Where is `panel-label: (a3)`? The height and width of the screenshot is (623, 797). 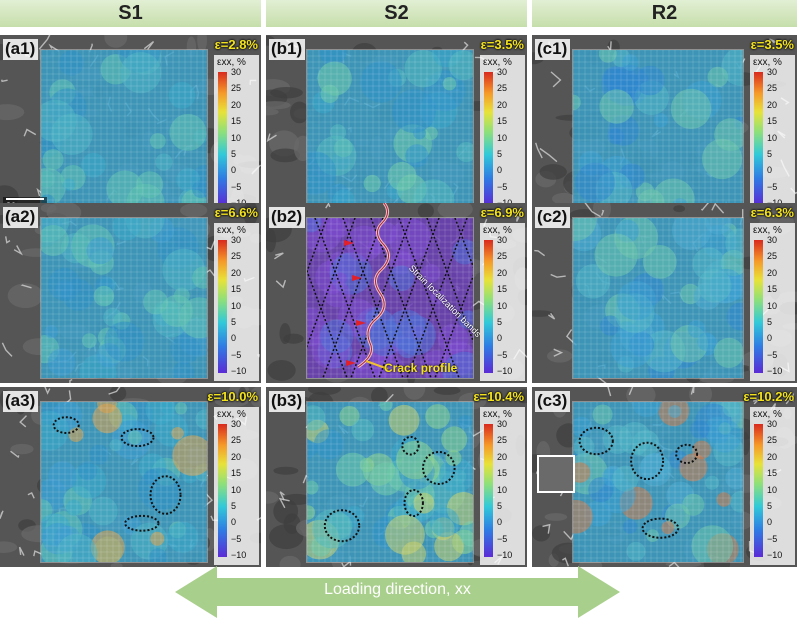 panel-label: (a3) is located at coordinates (20, 401).